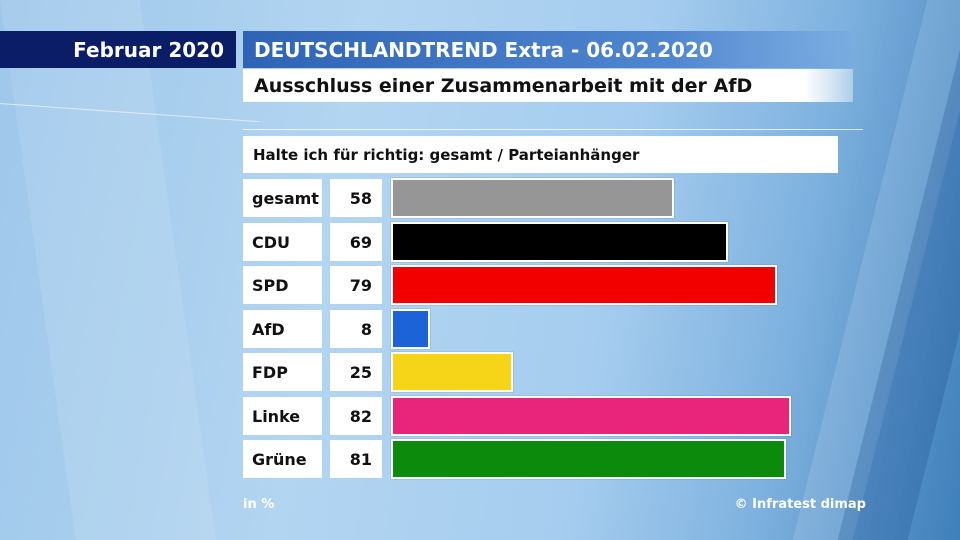 The image size is (960, 540). I want to click on bar-linke, so click(591, 416).